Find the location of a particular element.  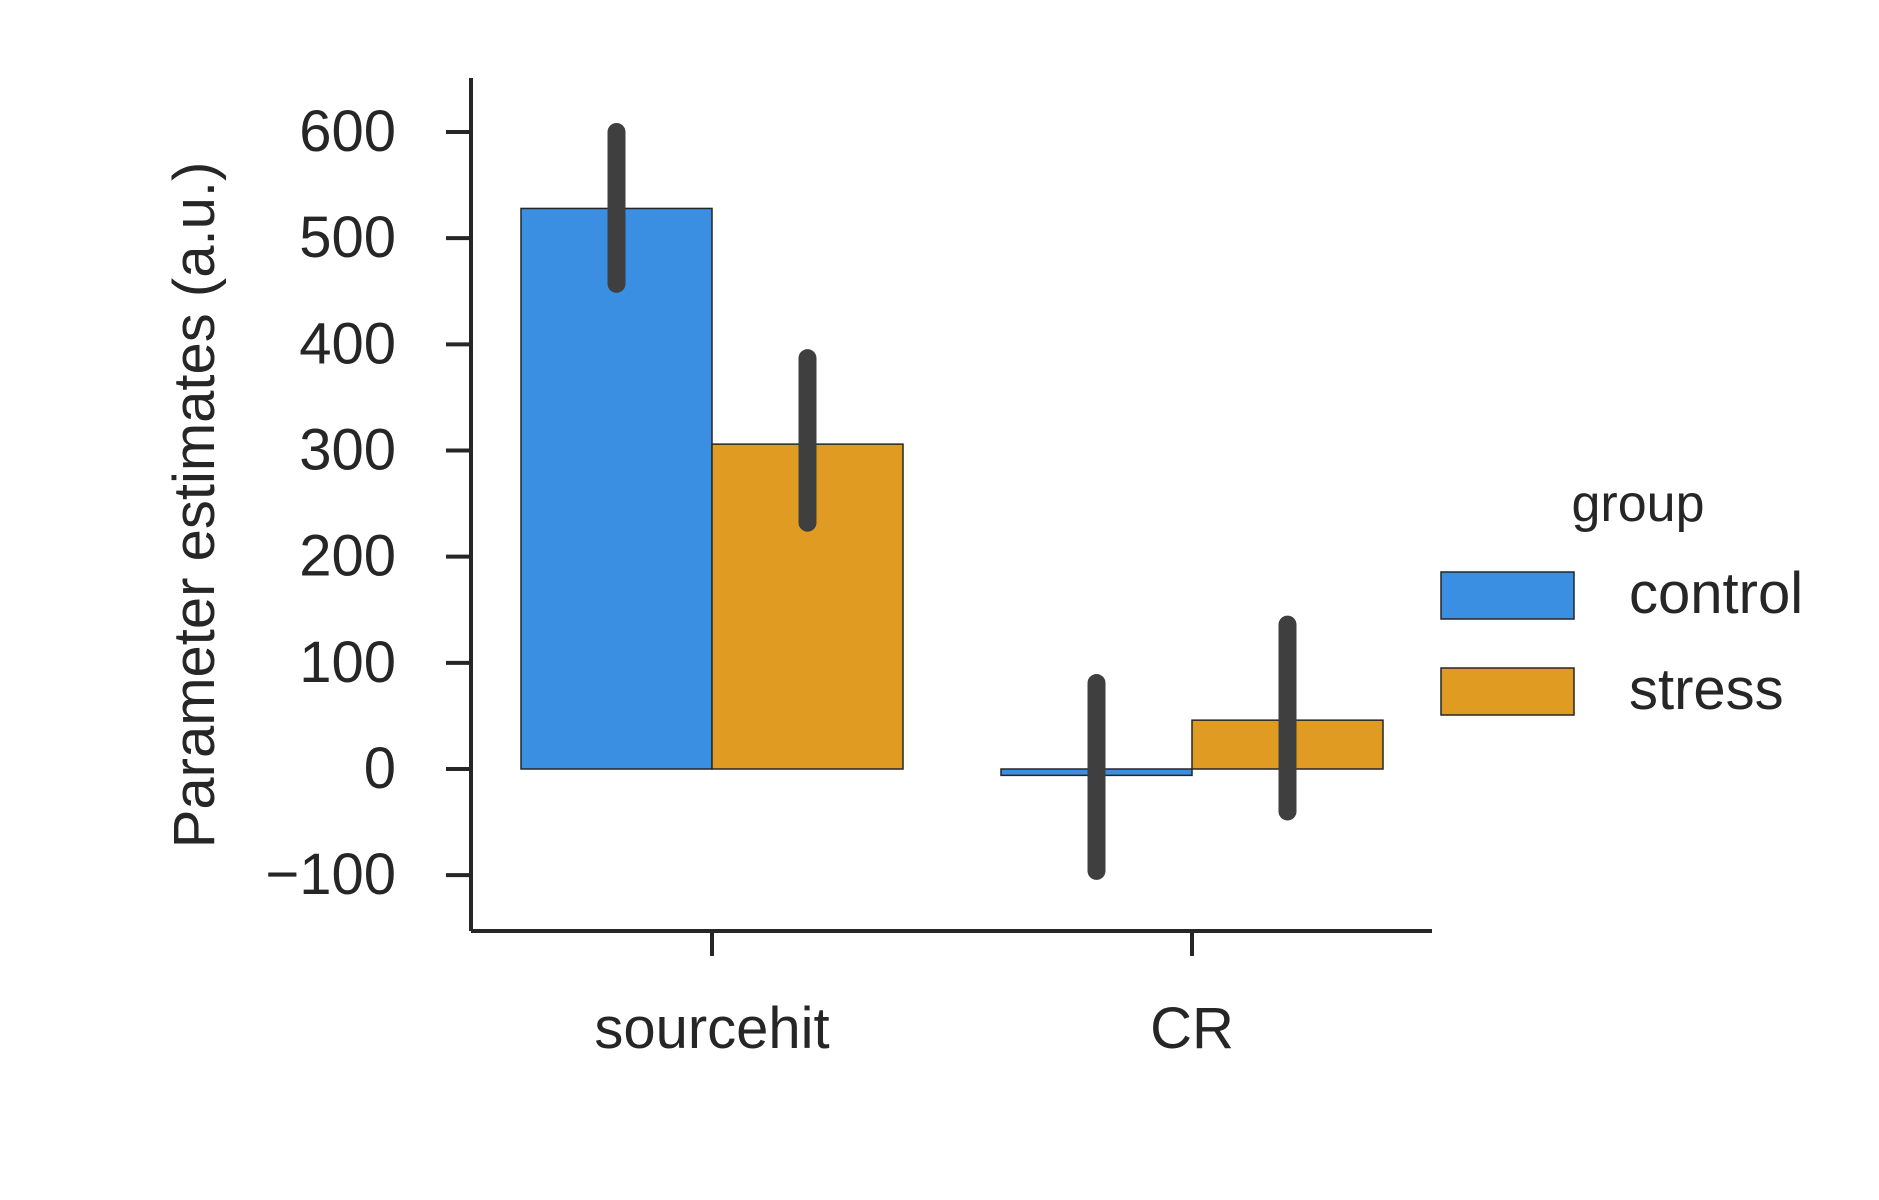

legend-swatch-stress is located at coordinates (1507, 691).